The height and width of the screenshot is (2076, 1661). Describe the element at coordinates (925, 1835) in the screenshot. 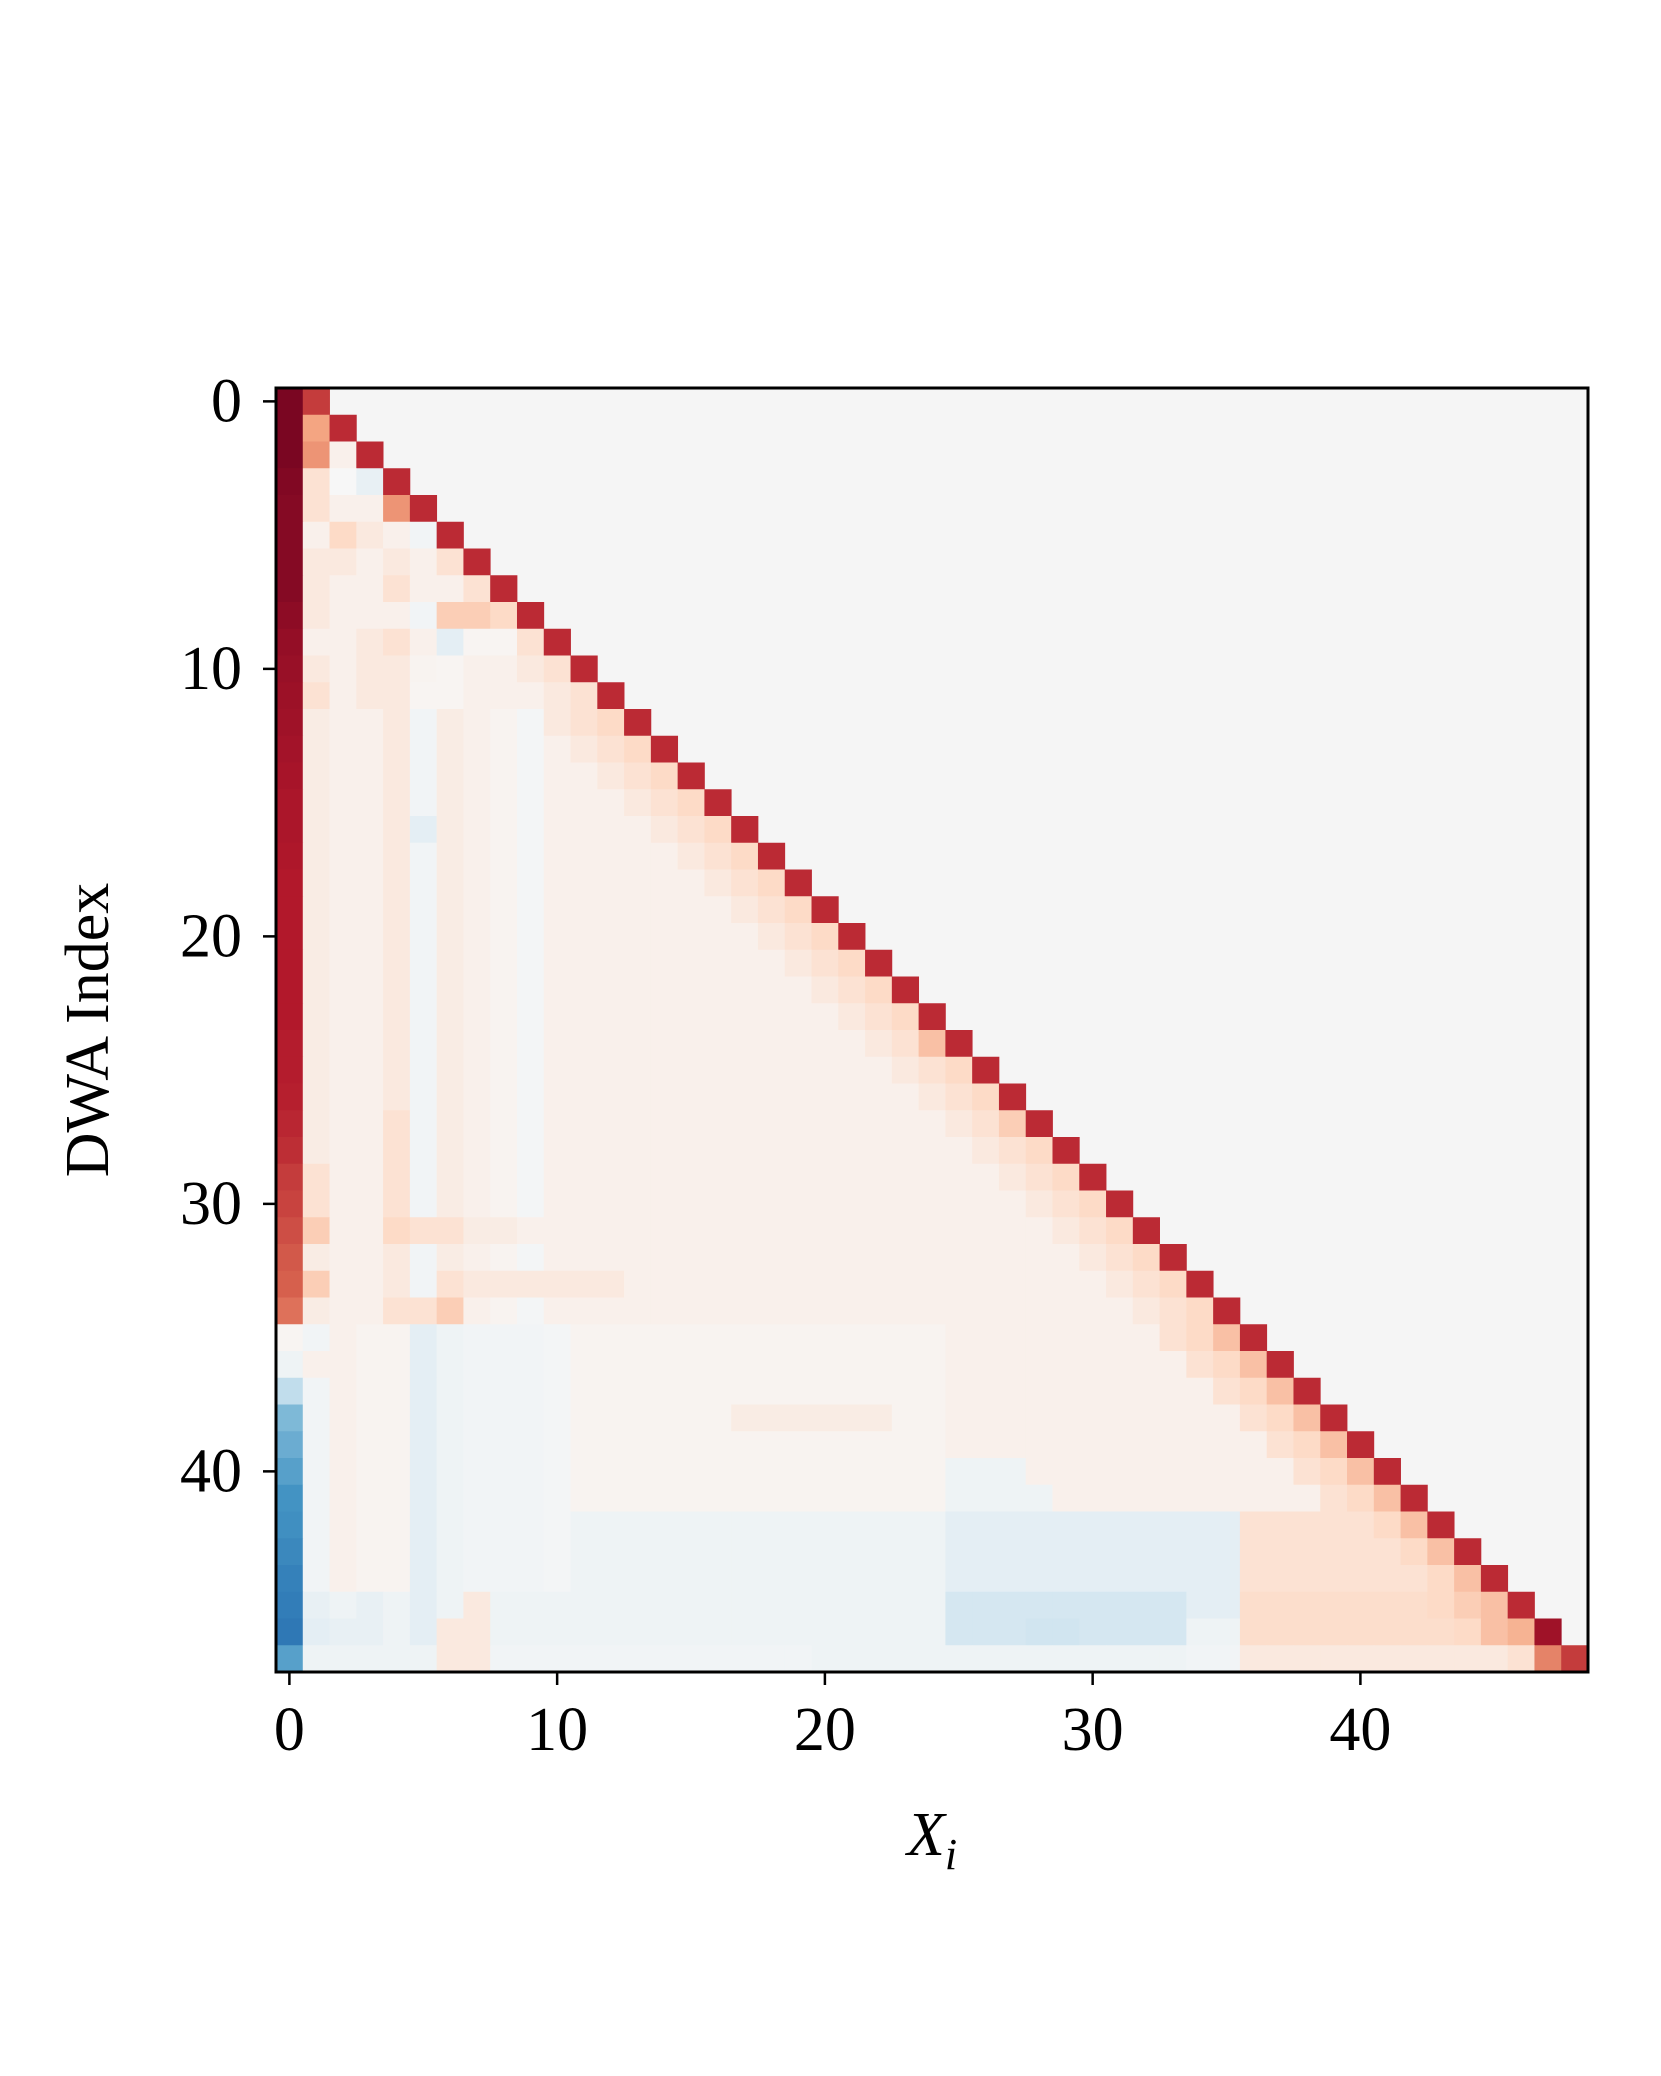

I see `x-axis-label-base: X` at that location.